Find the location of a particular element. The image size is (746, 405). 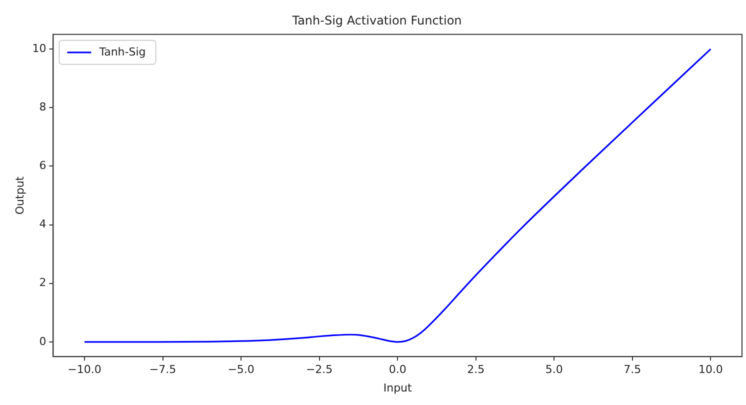

x-tick-label: 0.0 is located at coordinates (397, 369).